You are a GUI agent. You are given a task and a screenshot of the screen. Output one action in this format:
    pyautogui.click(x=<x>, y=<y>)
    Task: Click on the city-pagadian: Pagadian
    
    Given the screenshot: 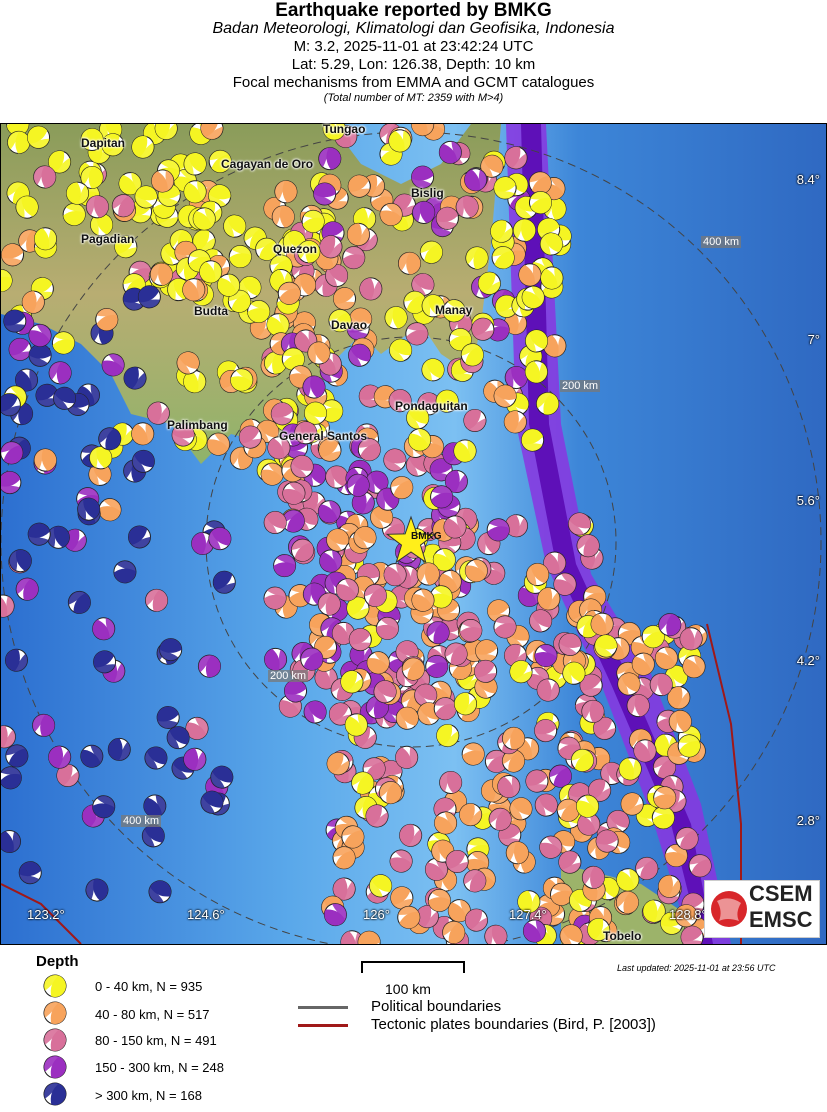 What is the action you would take?
    pyautogui.click(x=108, y=239)
    